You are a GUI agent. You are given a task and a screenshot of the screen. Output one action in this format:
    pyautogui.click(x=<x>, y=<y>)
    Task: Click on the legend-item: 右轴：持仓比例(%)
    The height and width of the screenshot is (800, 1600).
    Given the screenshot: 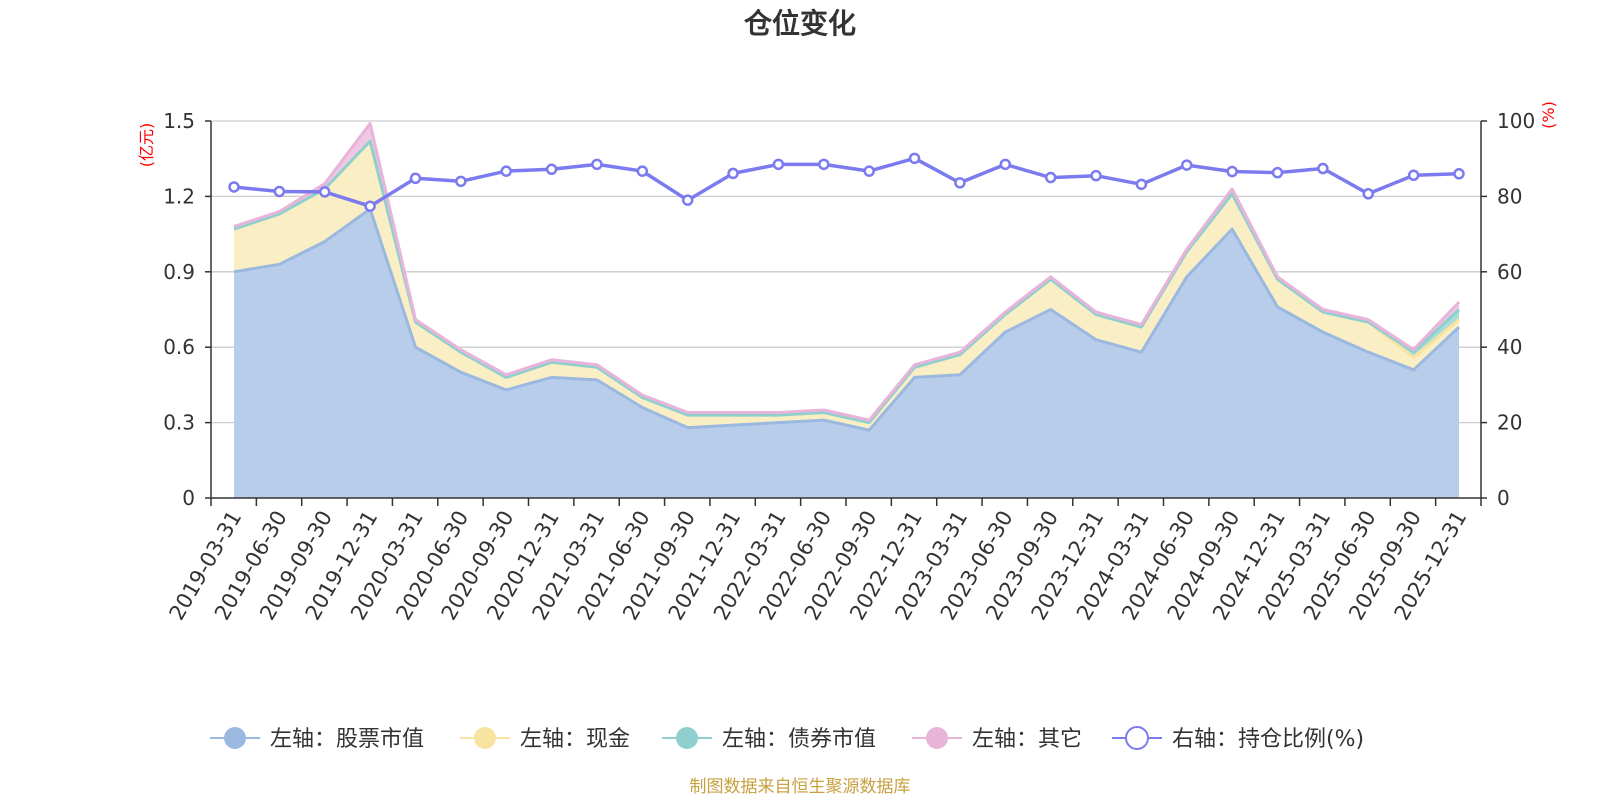 What is the action you would take?
    pyautogui.click(x=1238, y=739)
    